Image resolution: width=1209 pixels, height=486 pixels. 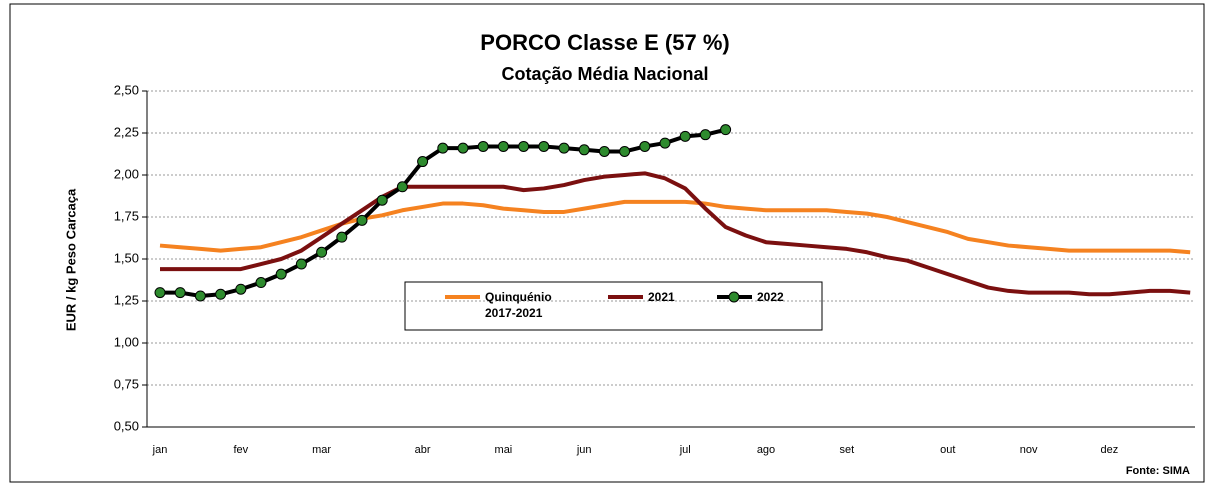 I want to click on x-tick-label: fev, so click(x=240, y=450).